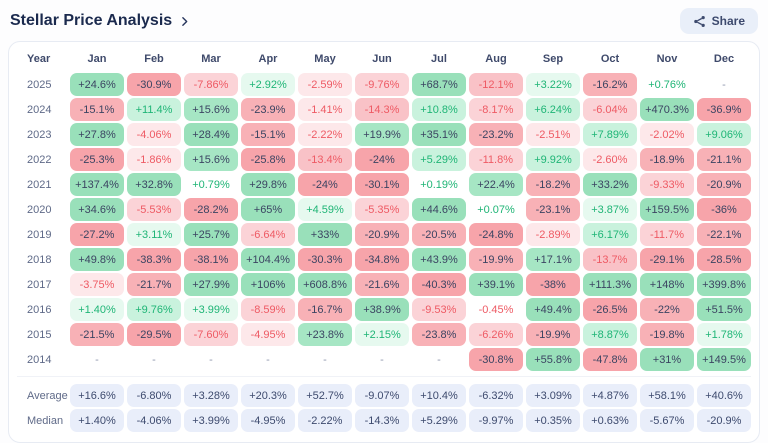  What do you see at coordinates (97, 59) in the screenshot?
I see `column-header-jan: Jan` at bounding box center [97, 59].